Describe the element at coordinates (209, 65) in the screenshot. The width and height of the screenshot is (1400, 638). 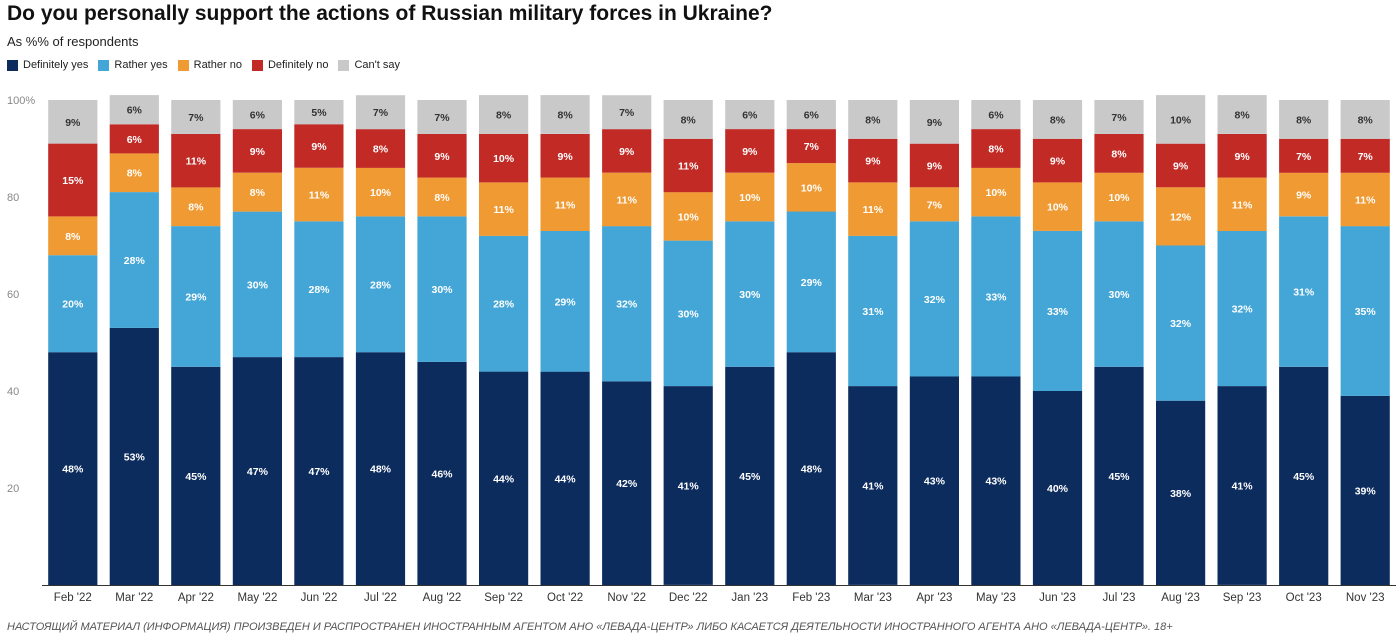
I see `legend-item-rather-no: Rather no` at that location.